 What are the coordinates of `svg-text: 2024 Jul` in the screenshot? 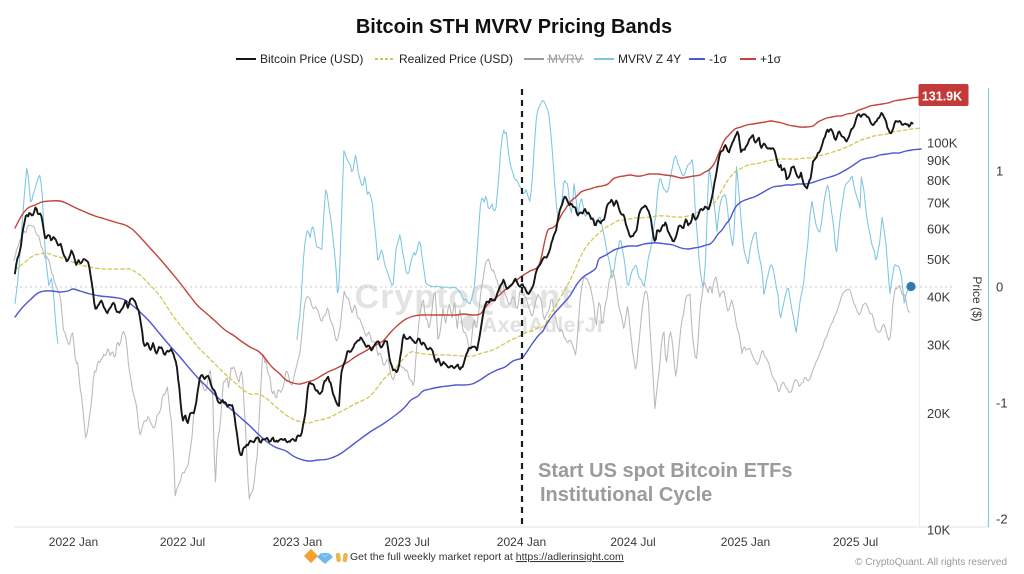 It's located at (632, 542).